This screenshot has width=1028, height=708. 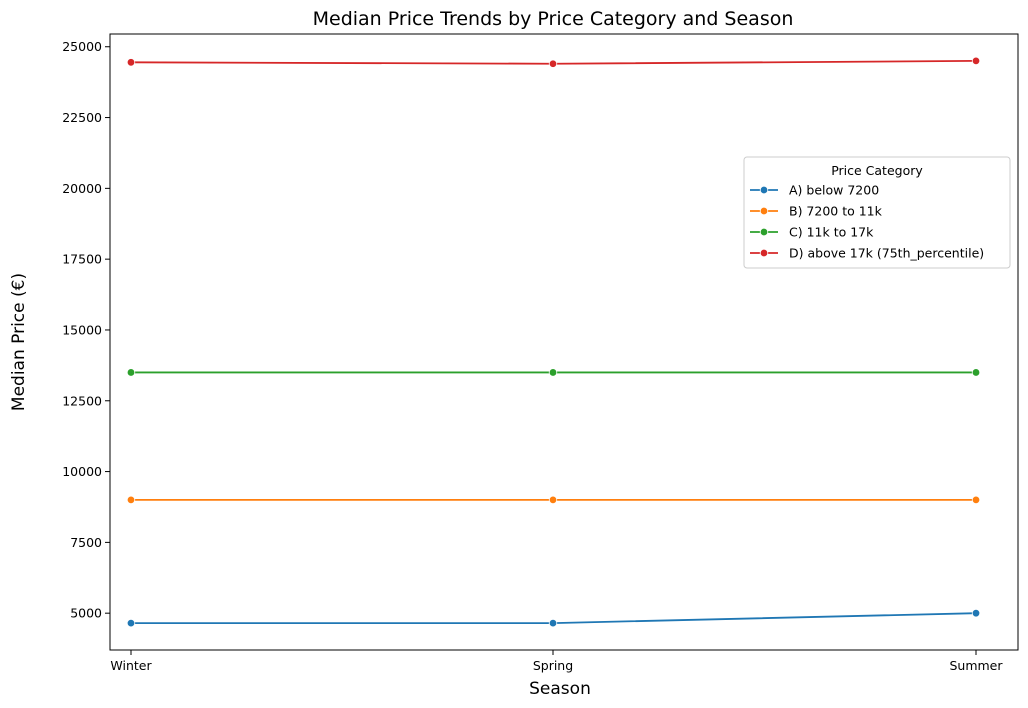 I want to click on y-tick-label: 12500, so click(x=82, y=400).